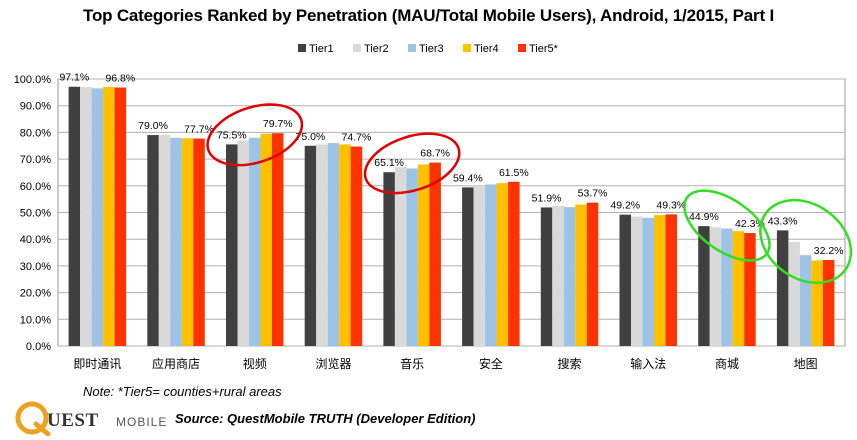 The width and height of the screenshot is (857, 440). What do you see at coordinates (35, 107) in the screenshot?
I see `y-tick-label: 90.0%` at bounding box center [35, 107].